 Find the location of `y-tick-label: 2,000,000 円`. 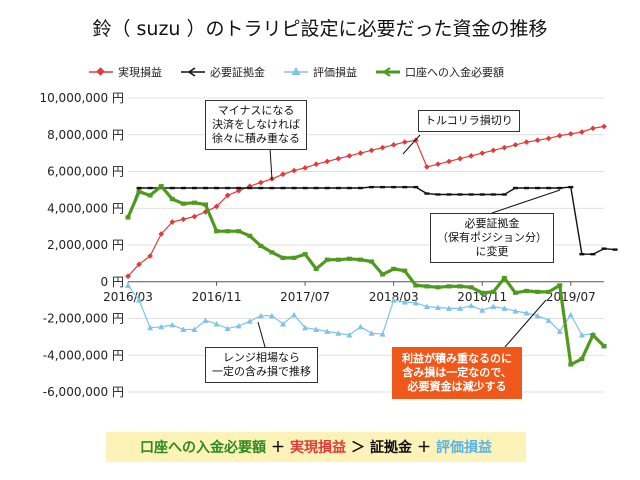

y-tick-label: 2,000,000 円 is located at coordinates (85, 245).